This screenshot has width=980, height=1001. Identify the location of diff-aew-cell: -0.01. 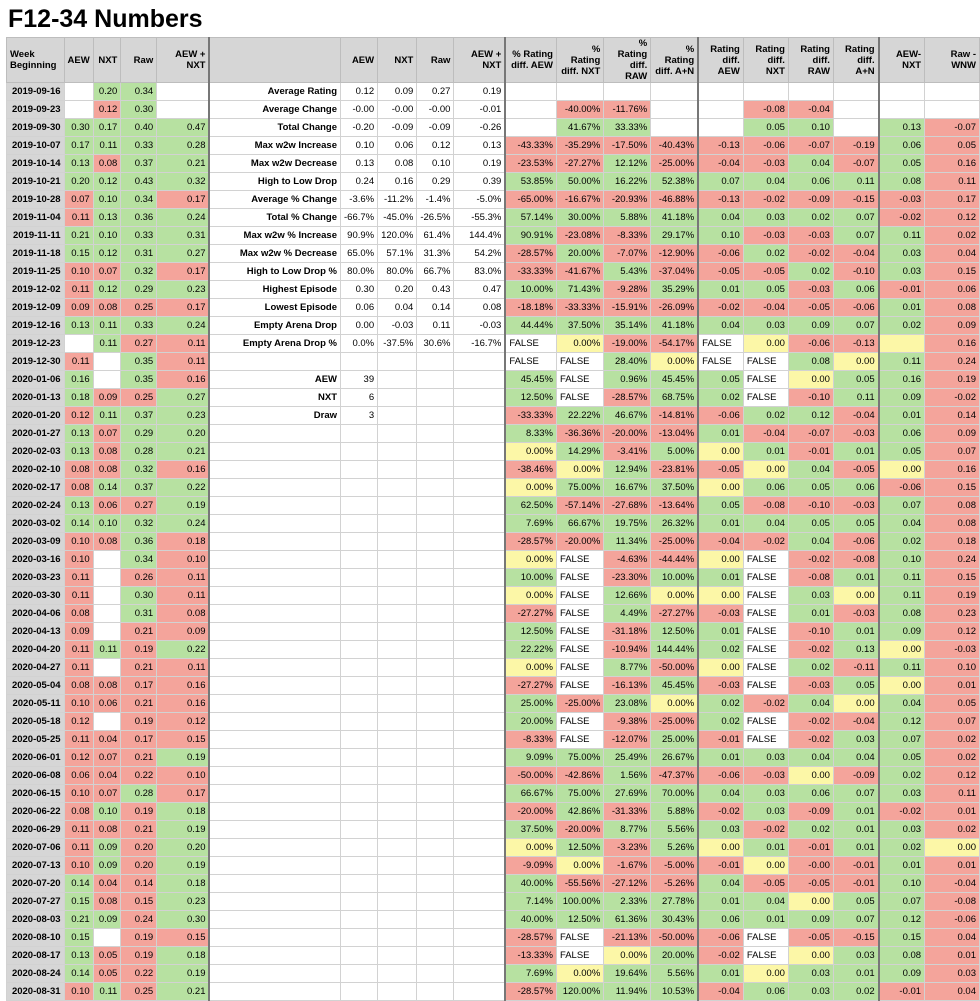
(720, 865).